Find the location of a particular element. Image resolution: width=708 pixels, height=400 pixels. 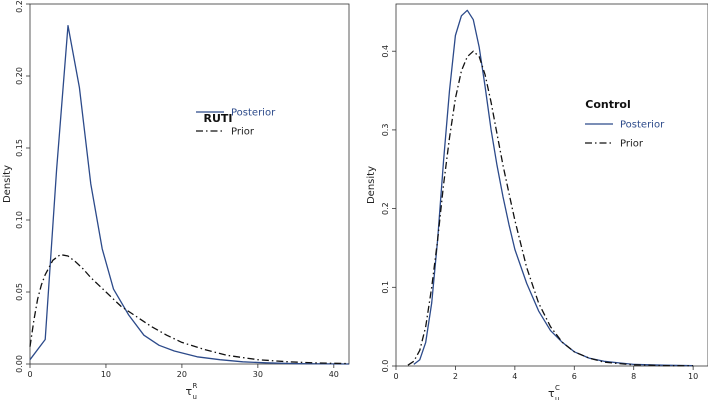

x-tick-label: 30 is located at coordinates (258, 374).